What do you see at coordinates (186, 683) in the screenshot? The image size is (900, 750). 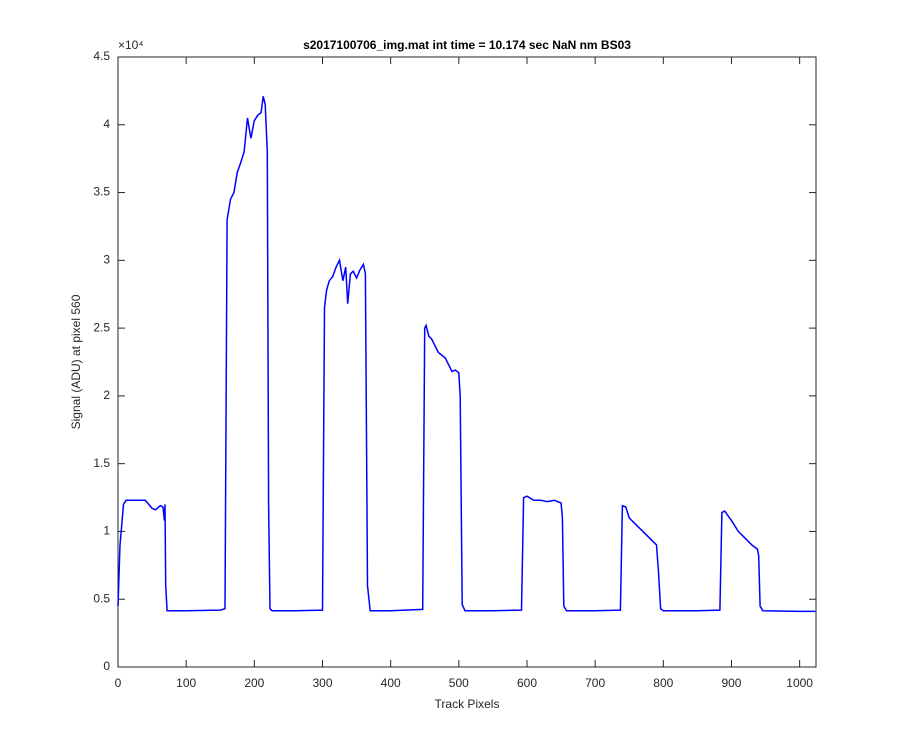 I see `x-tick-label: 100` at bounding box center [186, 683].